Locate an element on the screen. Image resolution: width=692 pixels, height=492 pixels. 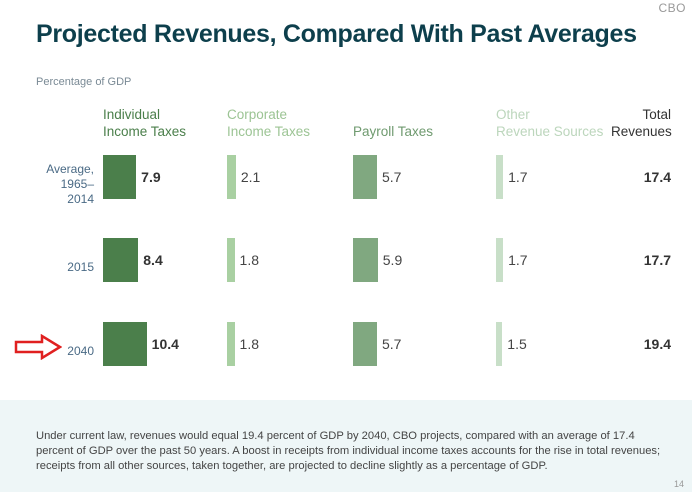
data-label: 5.9 is located at coordinates (392, 260).